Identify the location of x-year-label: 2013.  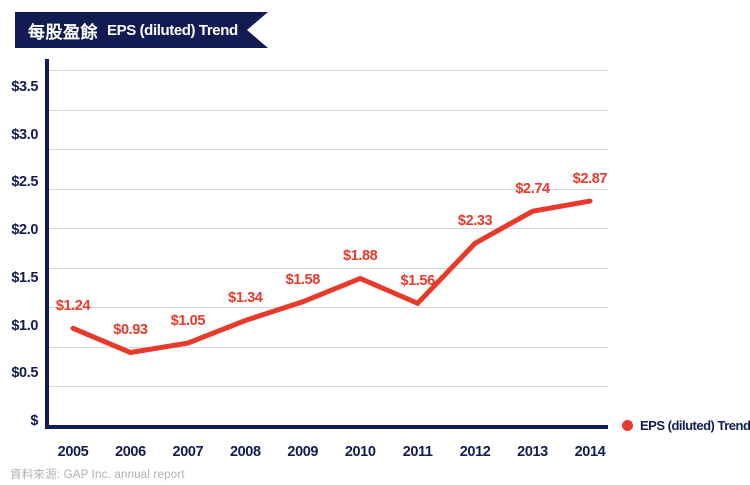
(532, 452).